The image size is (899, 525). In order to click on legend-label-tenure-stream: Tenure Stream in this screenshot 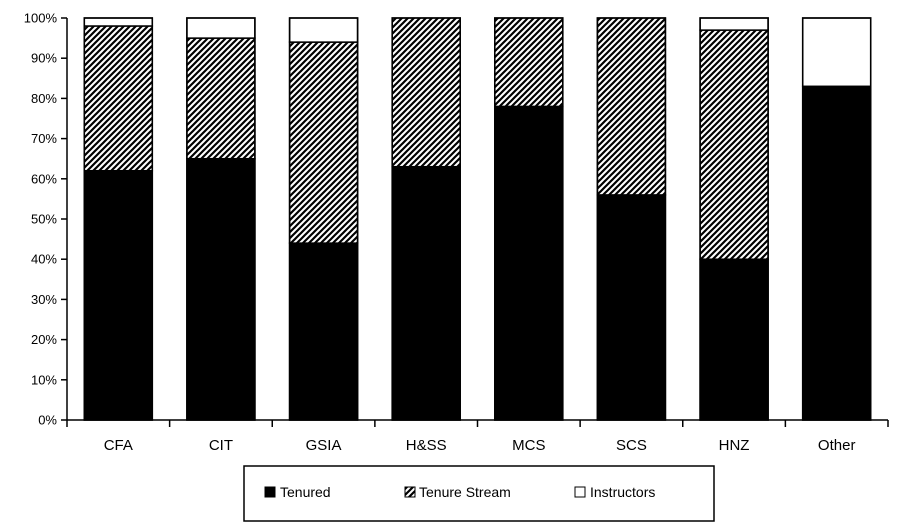, I will do `click(465, 492)`.